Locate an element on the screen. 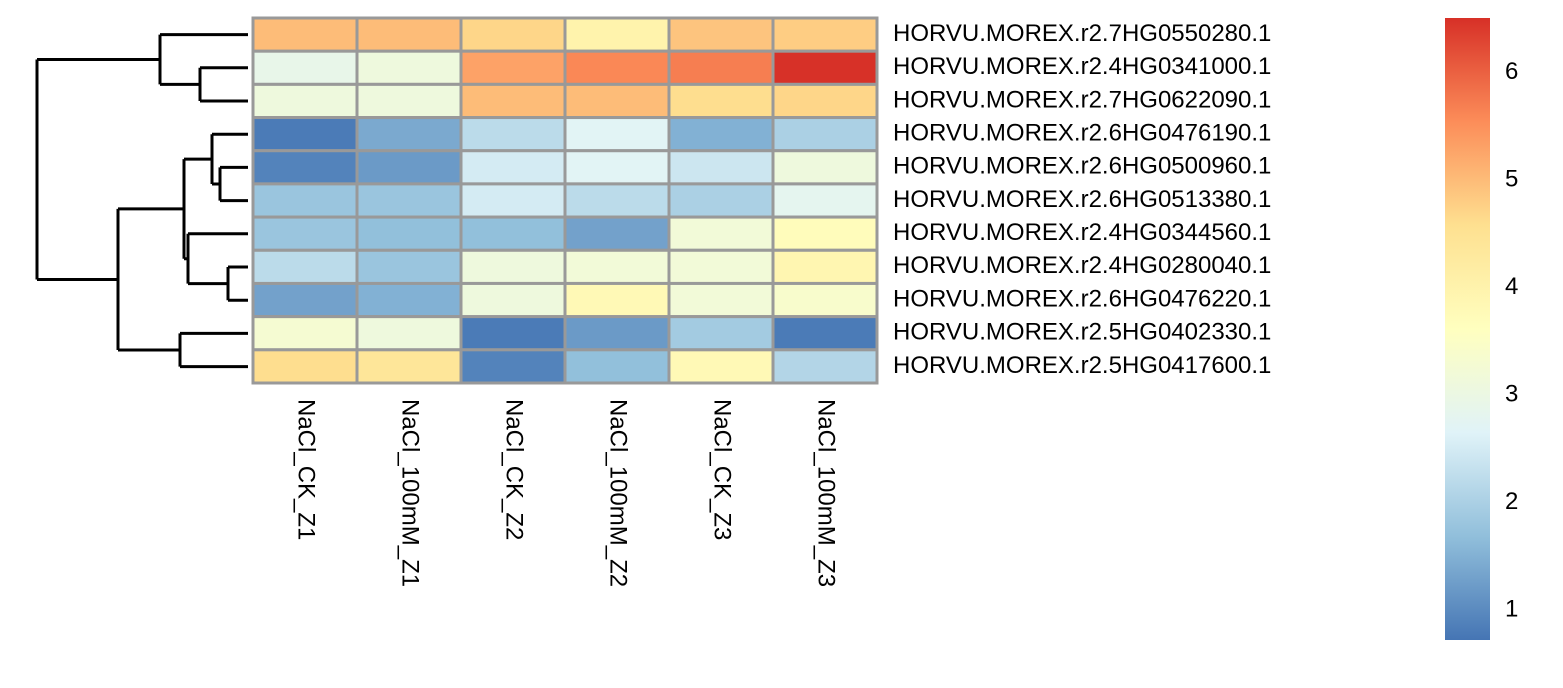 Image resolution: width=1563 pixels, height=688 pixels. column-label: NaCl_100mM_Z3 is located at coordinates (826, 493).